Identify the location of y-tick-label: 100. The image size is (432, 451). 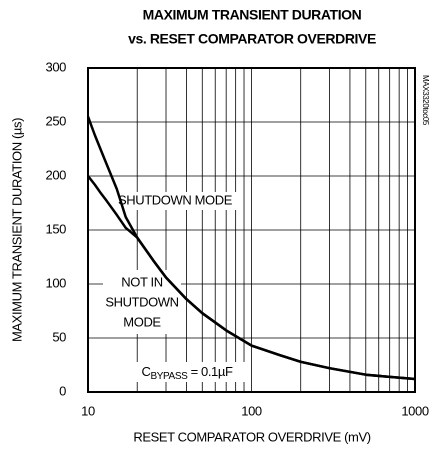
(56, 282).